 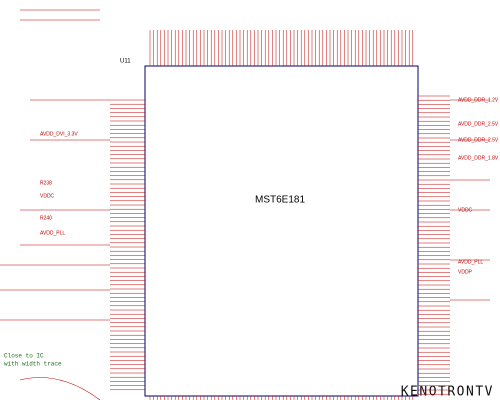 I want to click on net-label: AVDD_DVI_3.3V, so click(x=59, y=134).